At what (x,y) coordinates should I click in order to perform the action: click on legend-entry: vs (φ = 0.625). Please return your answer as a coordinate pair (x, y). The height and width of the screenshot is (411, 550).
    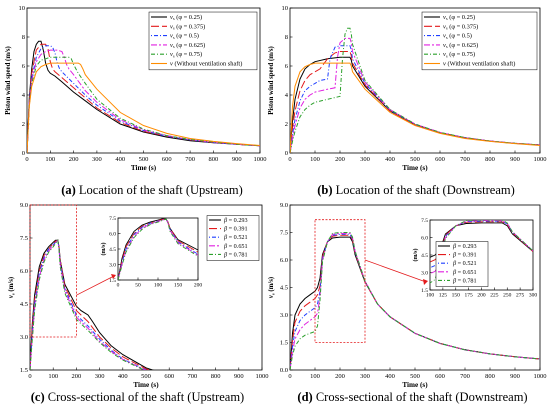
    Looking at the image, I should click on (187, 45).